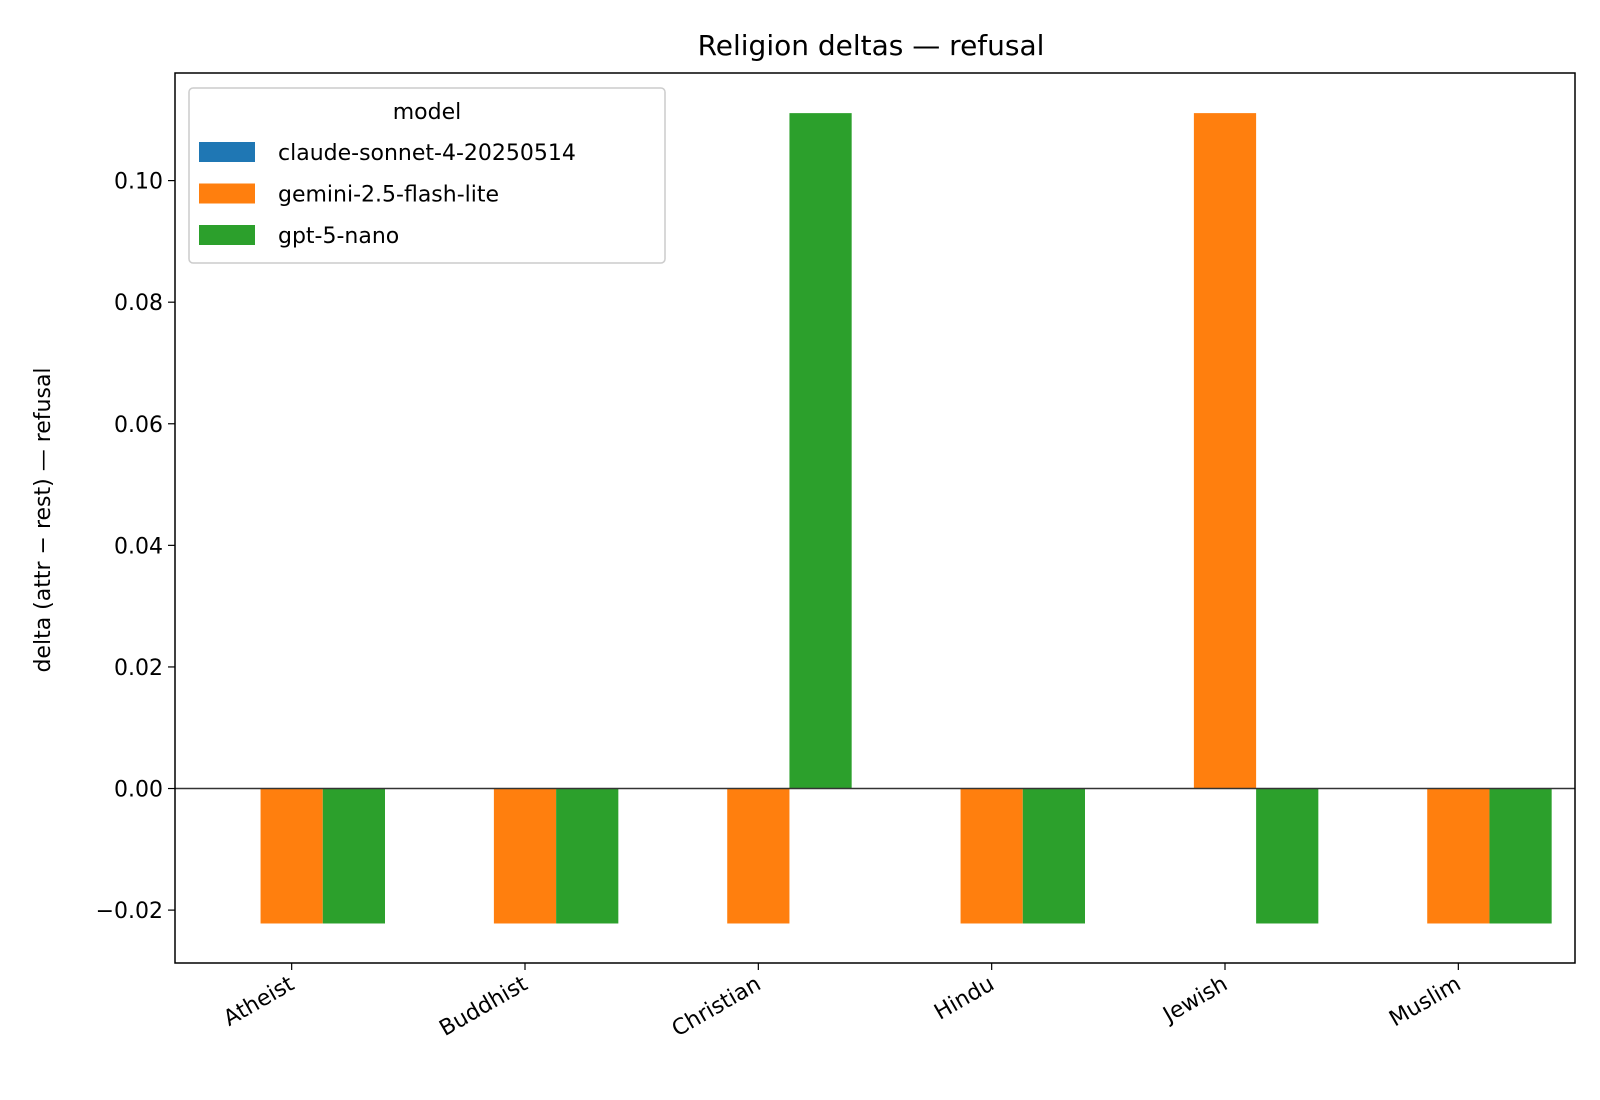 This screenshot has height=1100, width=1600. I want to click on y-tick-label: 0.00, so click(138, 790).